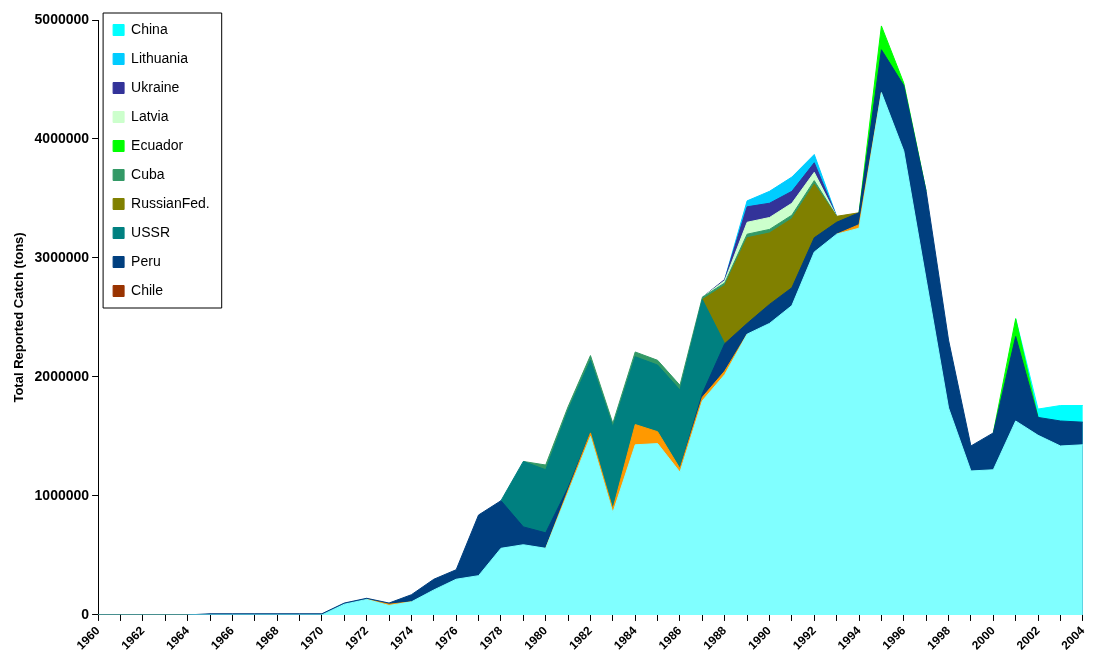 This screenshot has height=666, width=1104. Describe the element at coordinates (157, 144) in the screenshot. I see `legend-label: Ecuador` at that location.